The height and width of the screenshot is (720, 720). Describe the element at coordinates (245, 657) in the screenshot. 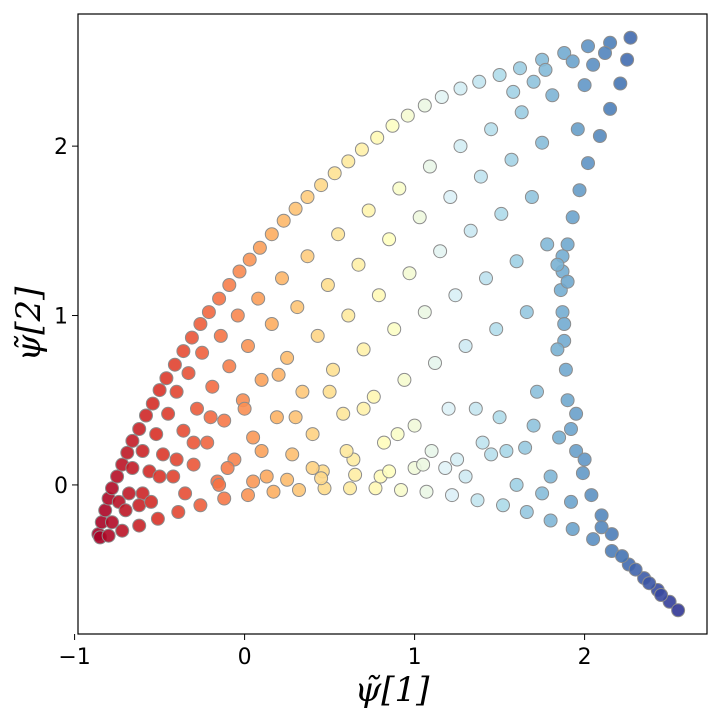

I see `x-tick-label: 0` at that location.